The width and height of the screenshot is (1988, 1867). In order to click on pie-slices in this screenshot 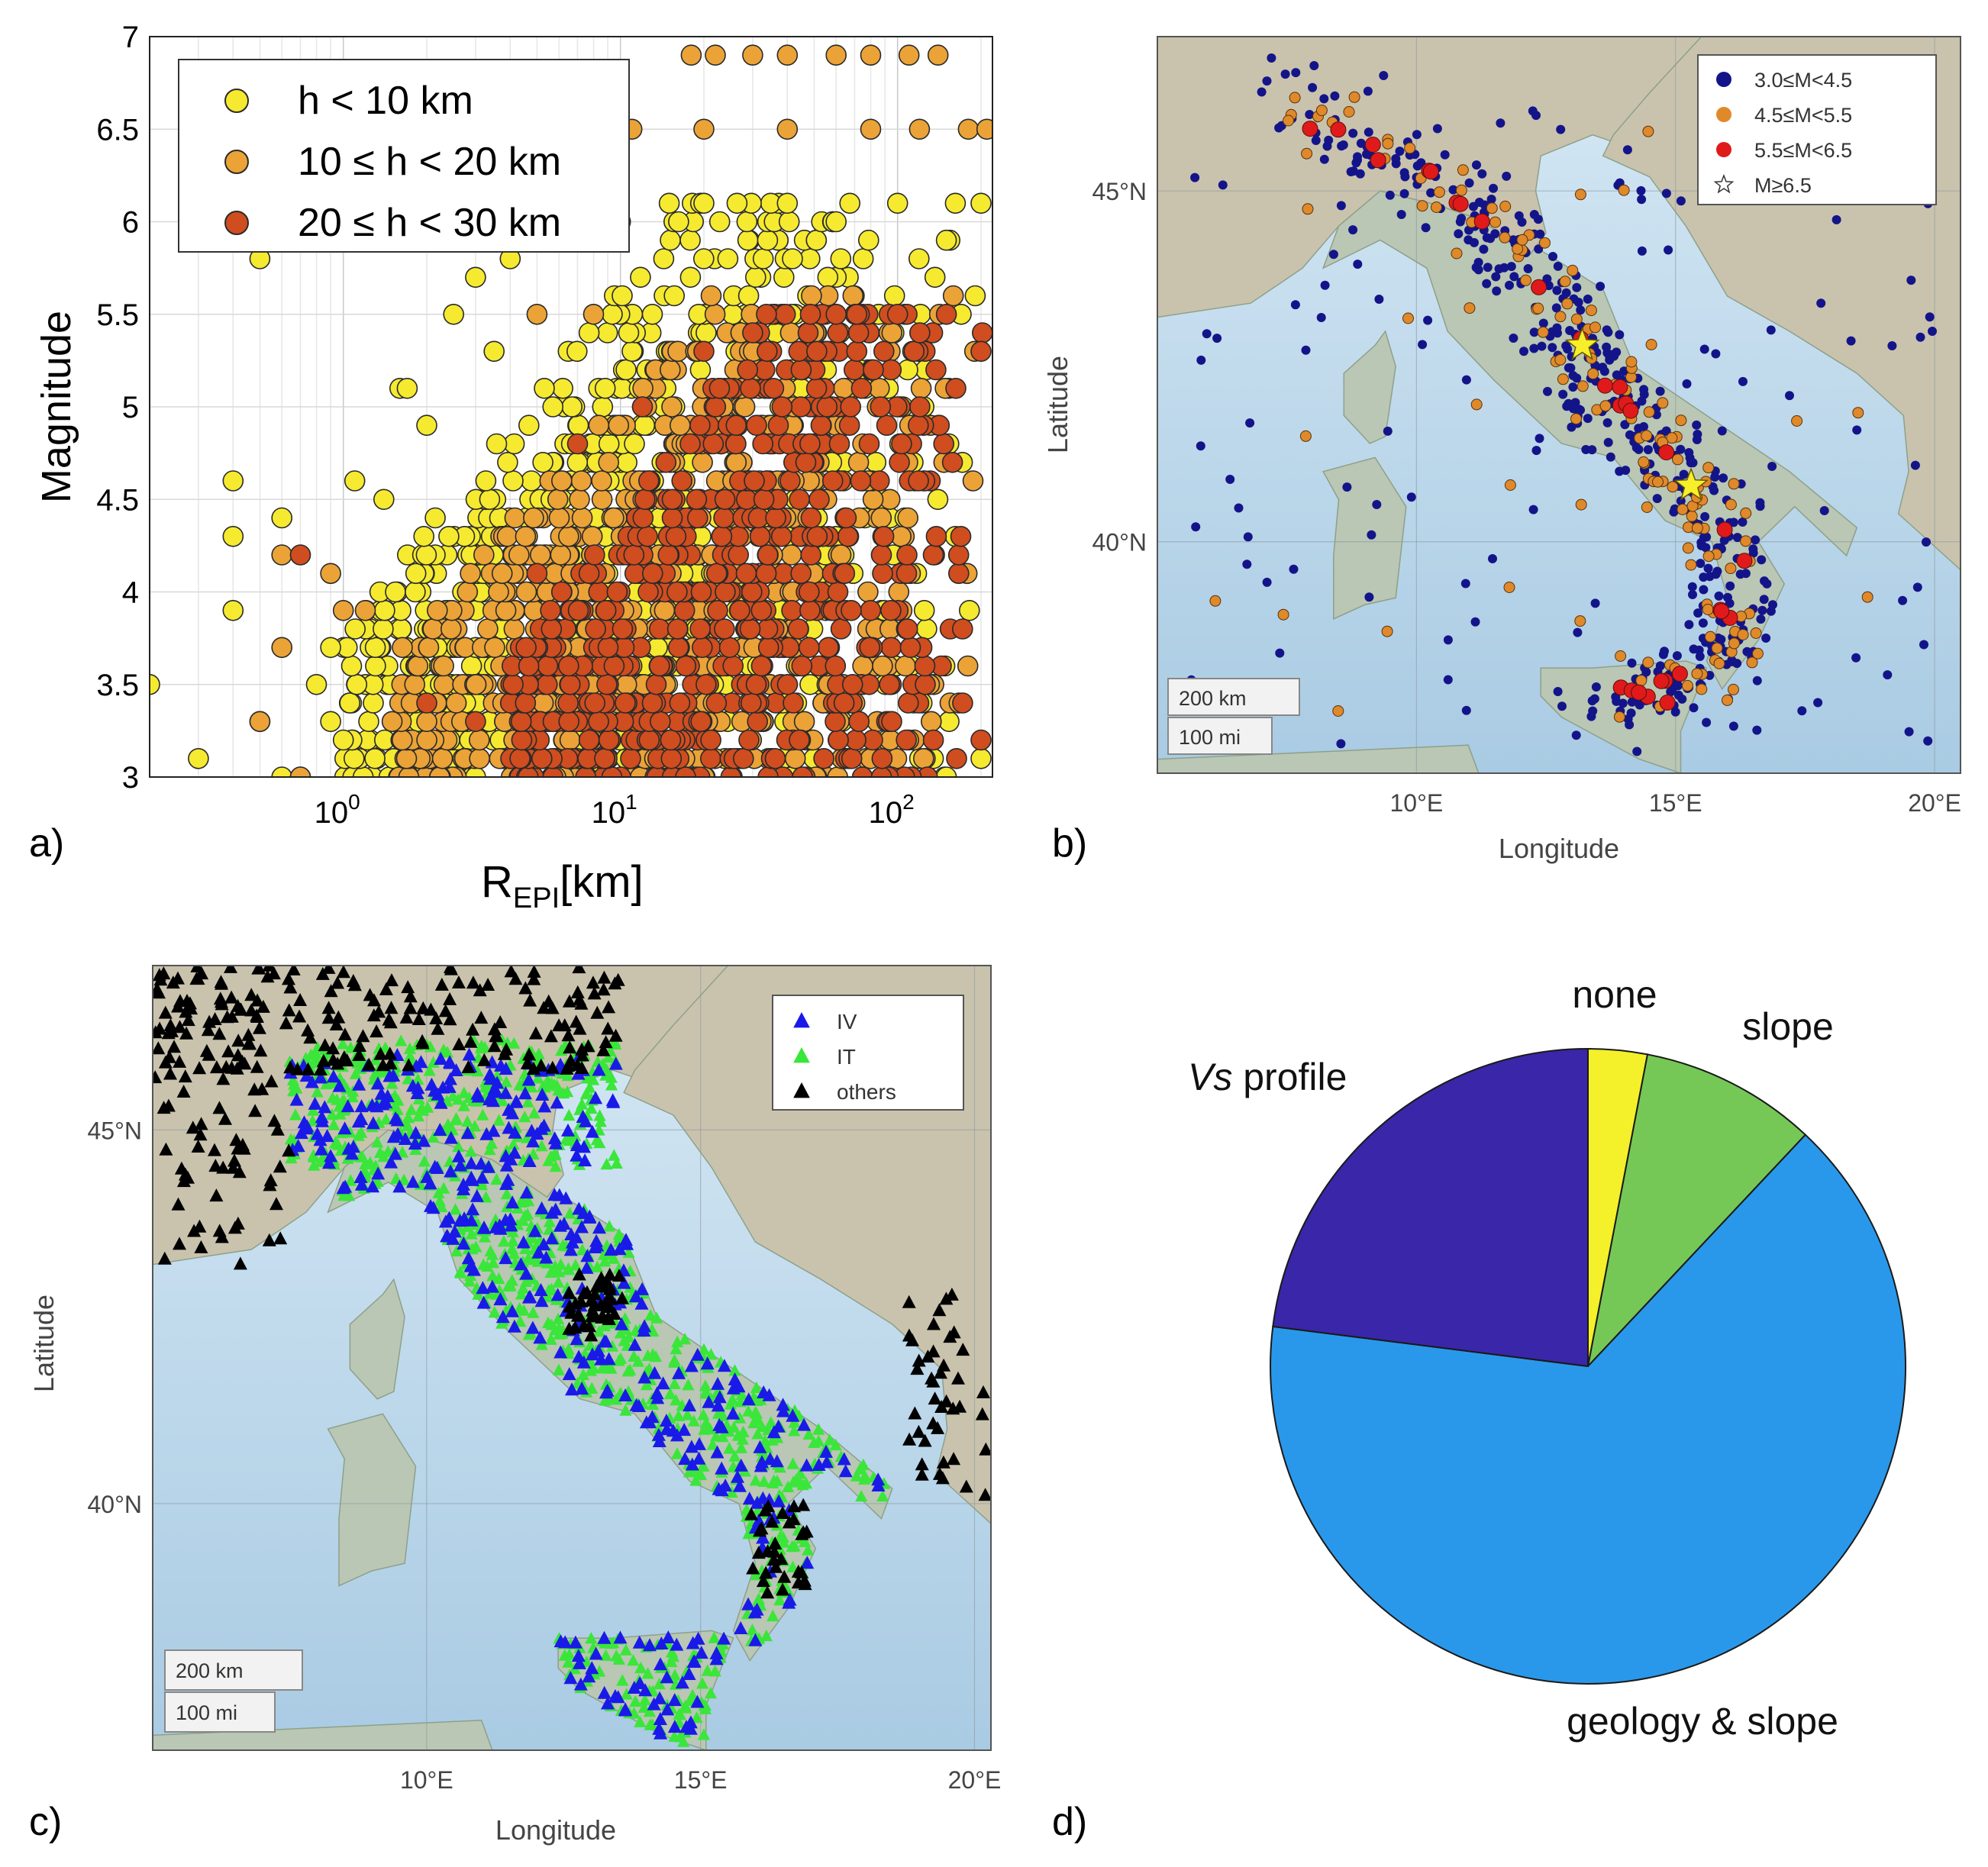, I will do `click(1589, 1366)`.